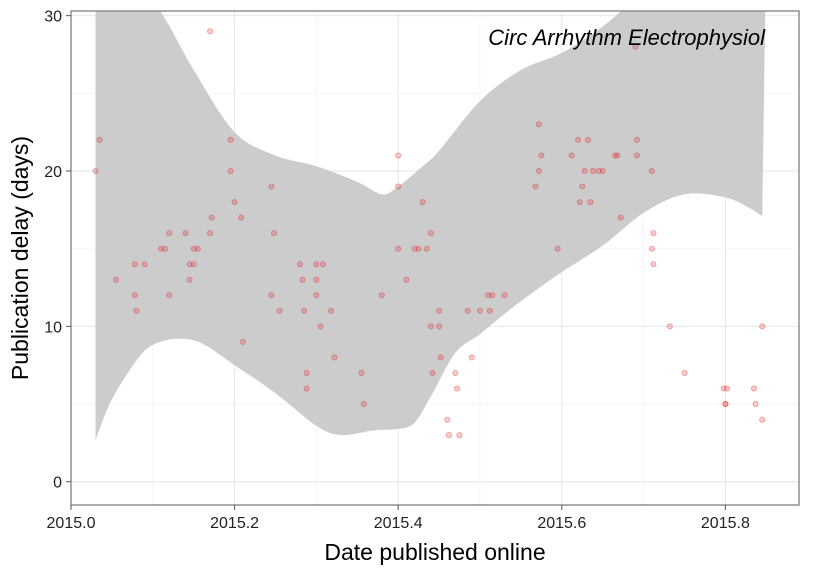 This screenshot has height=570, width=825. What do you see at coordinates (53, 172) in the screenshot?
I see `y-tick-label: 20` at bounding box center [53, 172].